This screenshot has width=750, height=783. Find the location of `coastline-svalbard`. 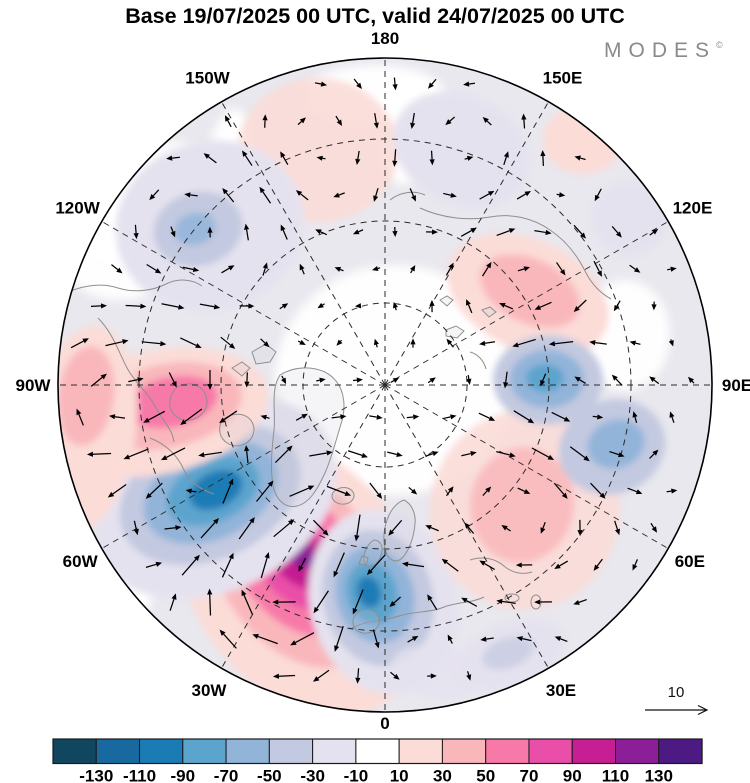

coastline-svalbard is located at coordinates (455, 332).